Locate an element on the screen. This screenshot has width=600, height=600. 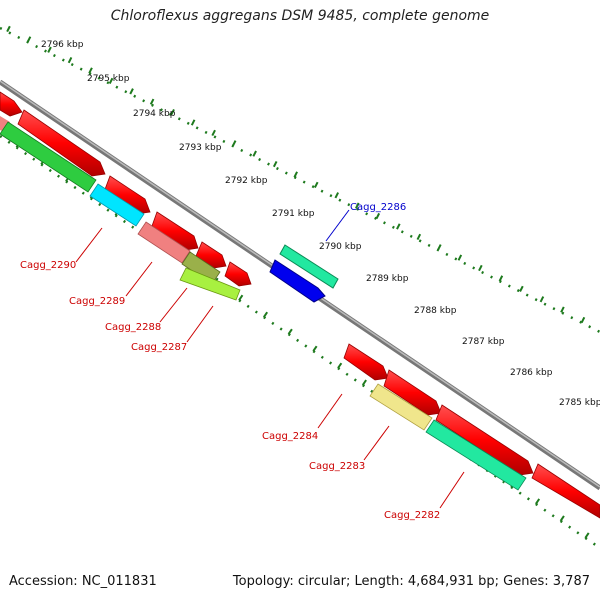
scale-label: 2796 kbp is located at coordinates (62, 45).